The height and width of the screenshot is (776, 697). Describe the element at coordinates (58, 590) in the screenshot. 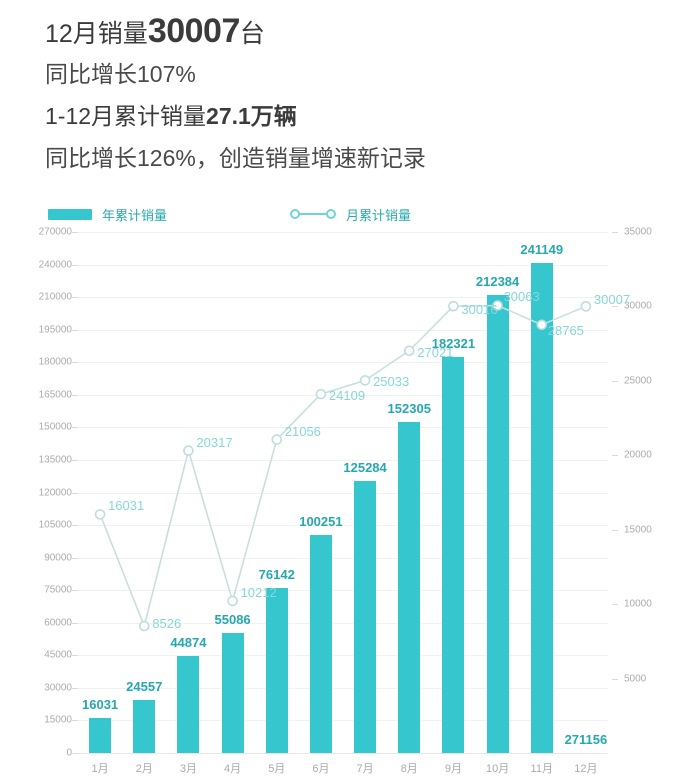

I see `y-axis-left-tick-label: 75000` at that location.